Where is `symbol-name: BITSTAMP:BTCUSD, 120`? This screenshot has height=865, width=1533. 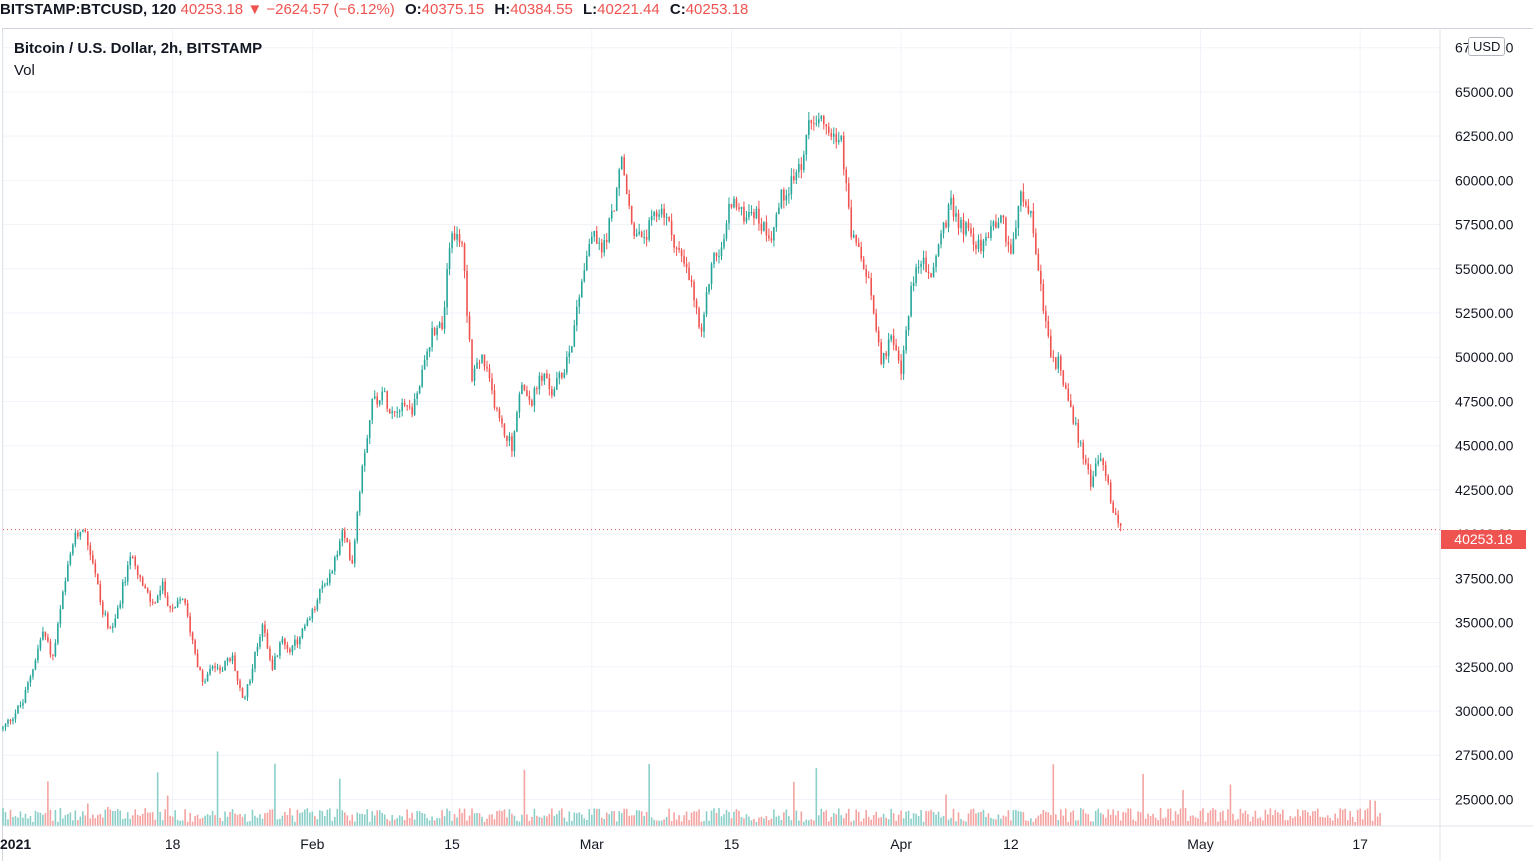
symbol-name: BITSTAMP:BTCUSD, 120 is located at coordinates (88, 9).